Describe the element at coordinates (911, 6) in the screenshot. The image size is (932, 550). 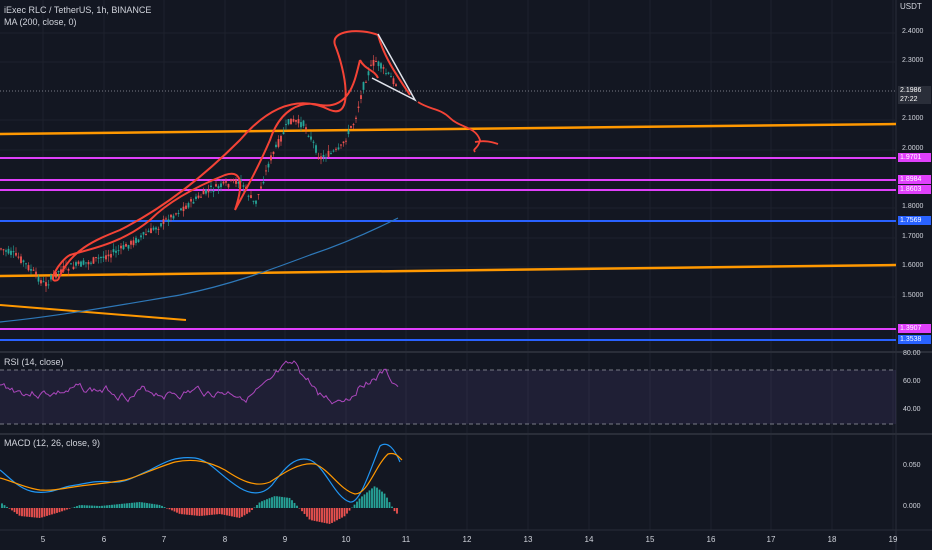
I see `currency-label: USDT` at that location.